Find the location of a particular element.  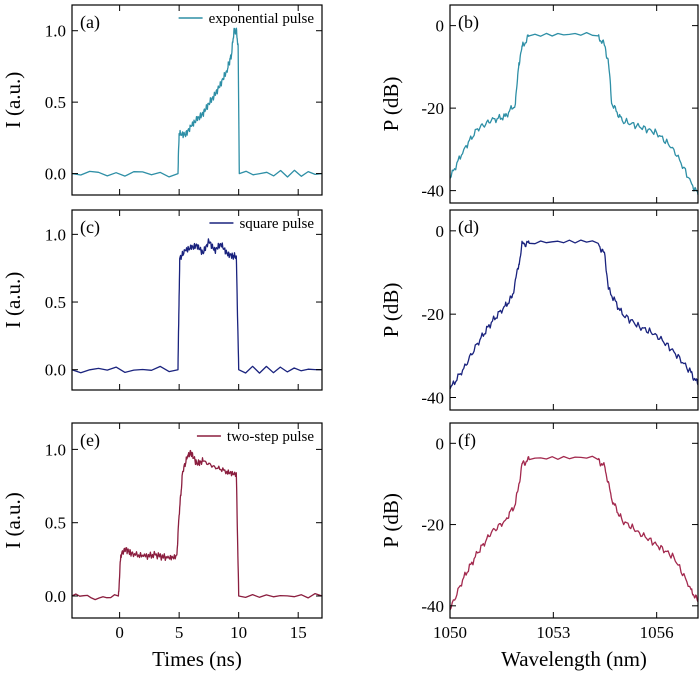

panel-c: 0.0 0.5 1.0 I (a.u.) (c) square pulse is located at coordinates (162, 300).